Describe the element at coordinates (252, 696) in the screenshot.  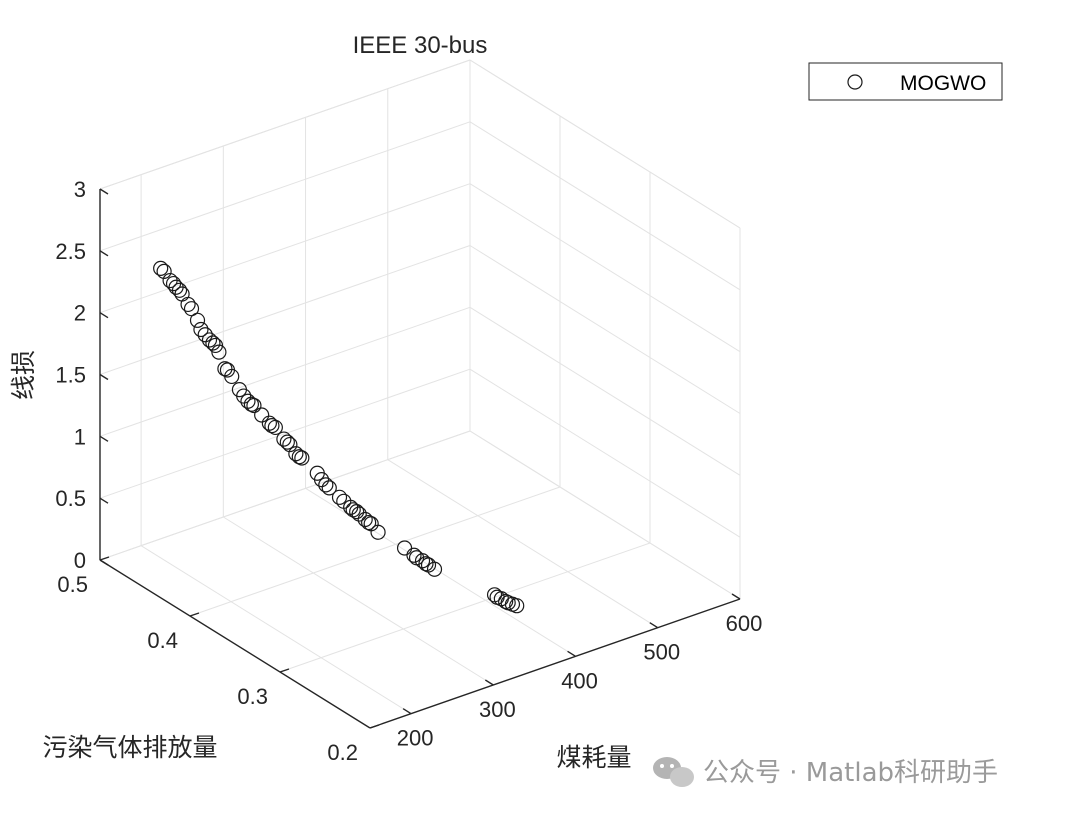
I see `y-tick-label: 0.3` at that location.